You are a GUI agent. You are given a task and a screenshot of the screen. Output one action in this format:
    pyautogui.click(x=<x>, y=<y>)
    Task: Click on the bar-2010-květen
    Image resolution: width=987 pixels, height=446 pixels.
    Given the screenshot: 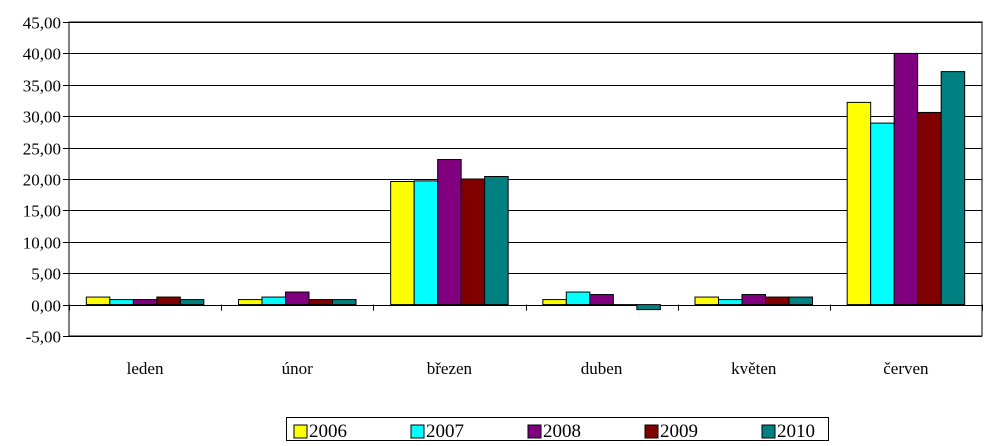 What is the action you would take?
    pyautogui.click(x=800, y=301)
    